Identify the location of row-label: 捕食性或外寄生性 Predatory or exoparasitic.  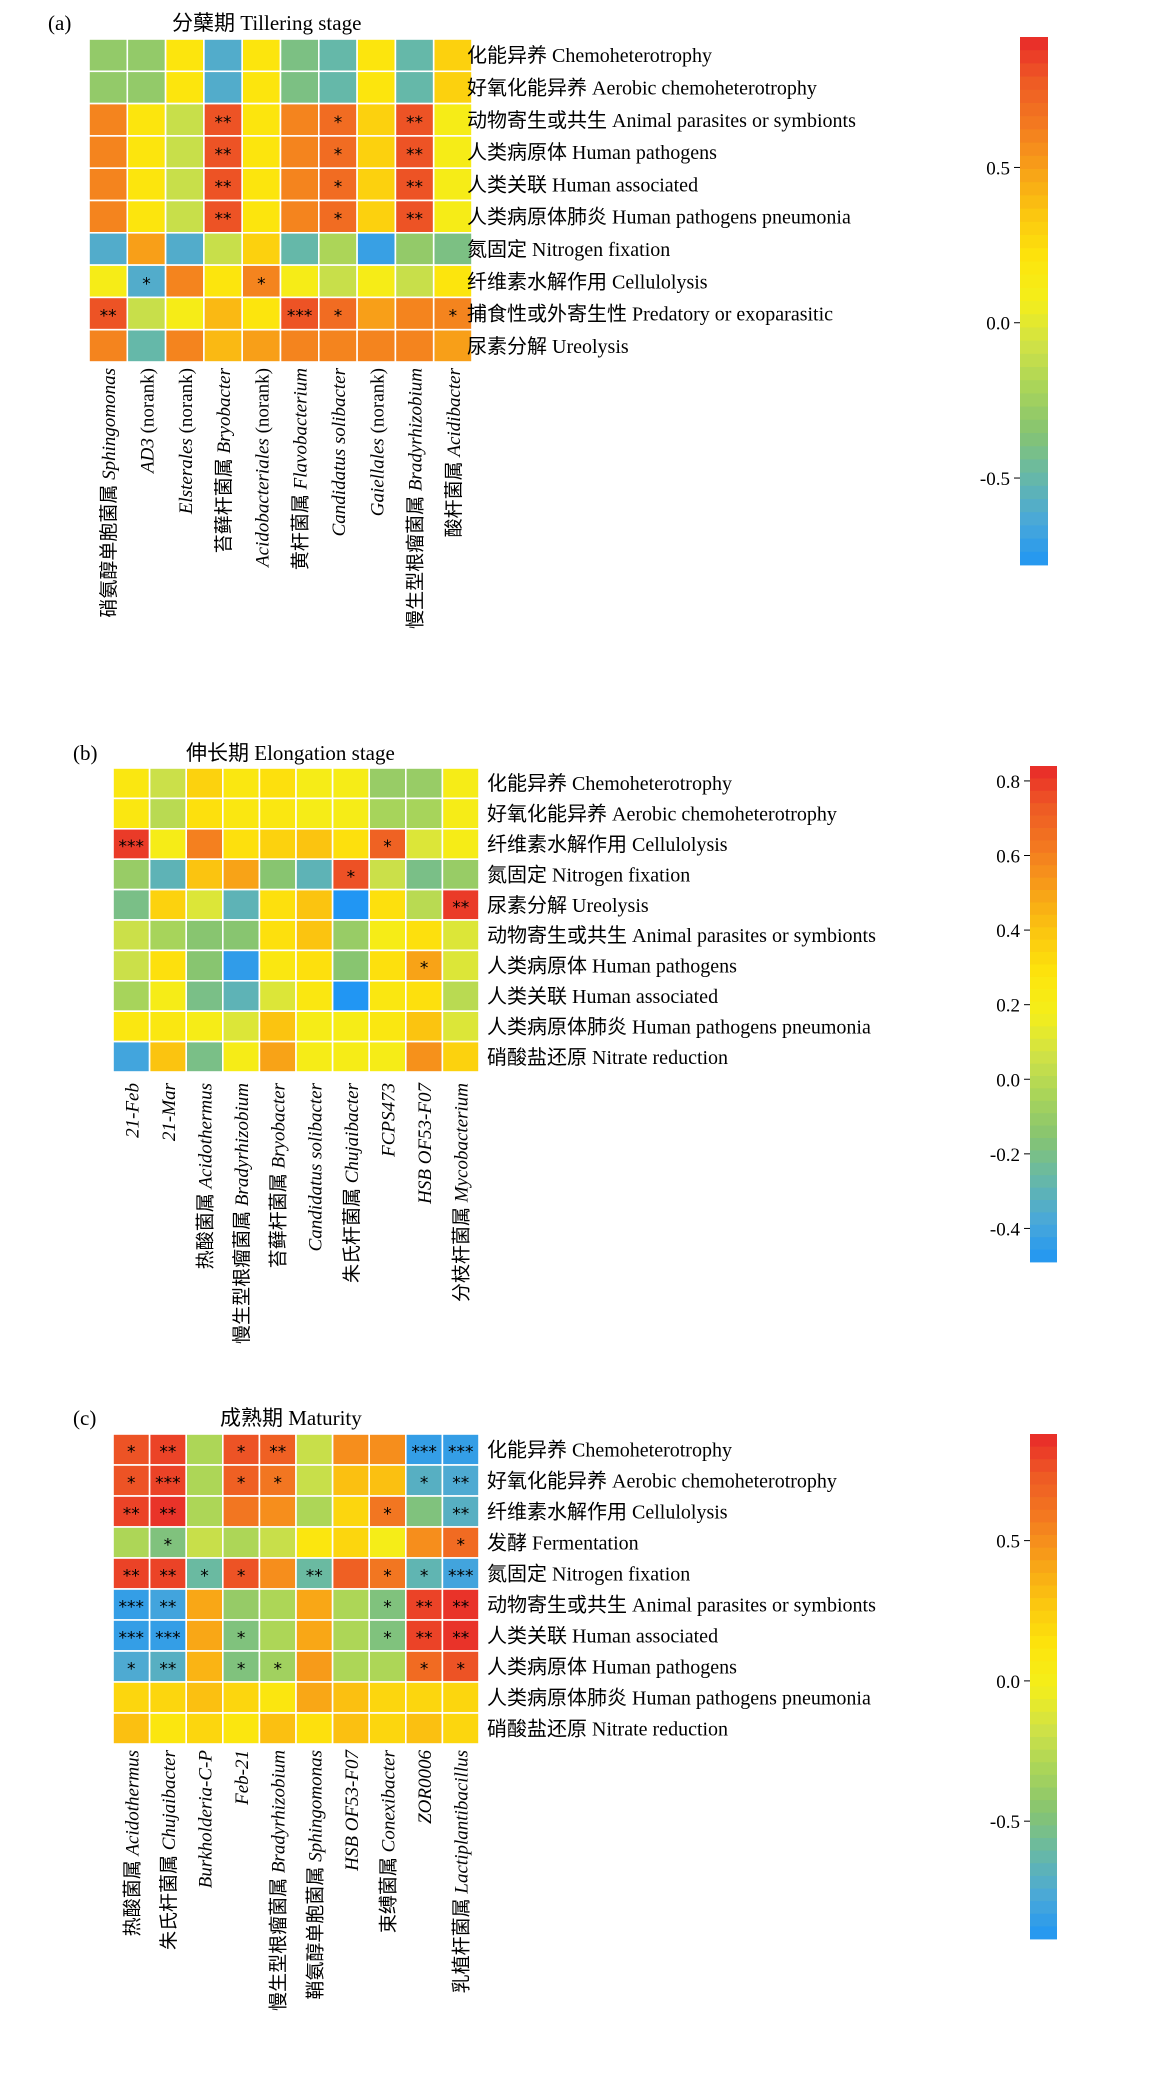
(650, 314).